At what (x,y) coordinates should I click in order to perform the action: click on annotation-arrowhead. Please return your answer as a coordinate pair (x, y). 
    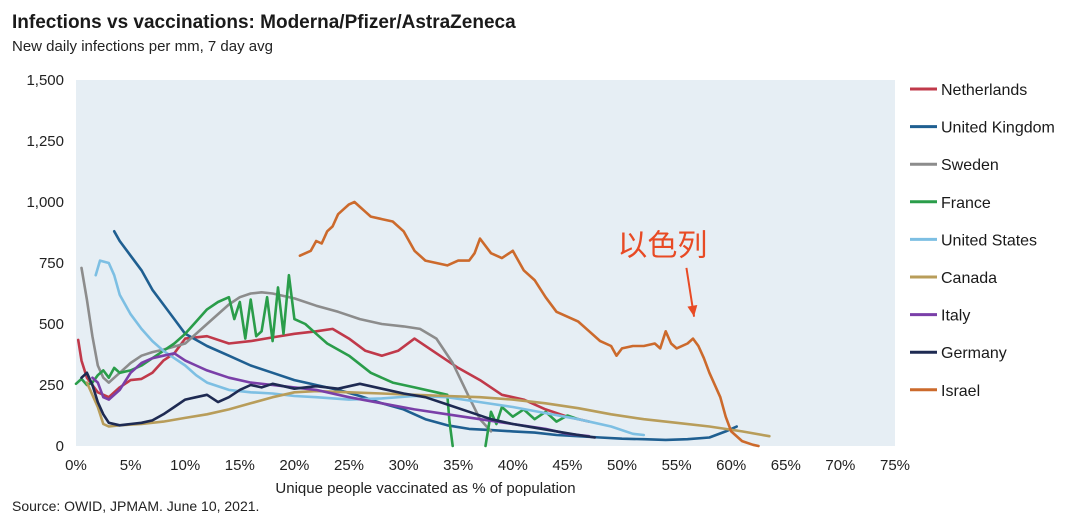
    Looking at the image, I should click on (692, 311).